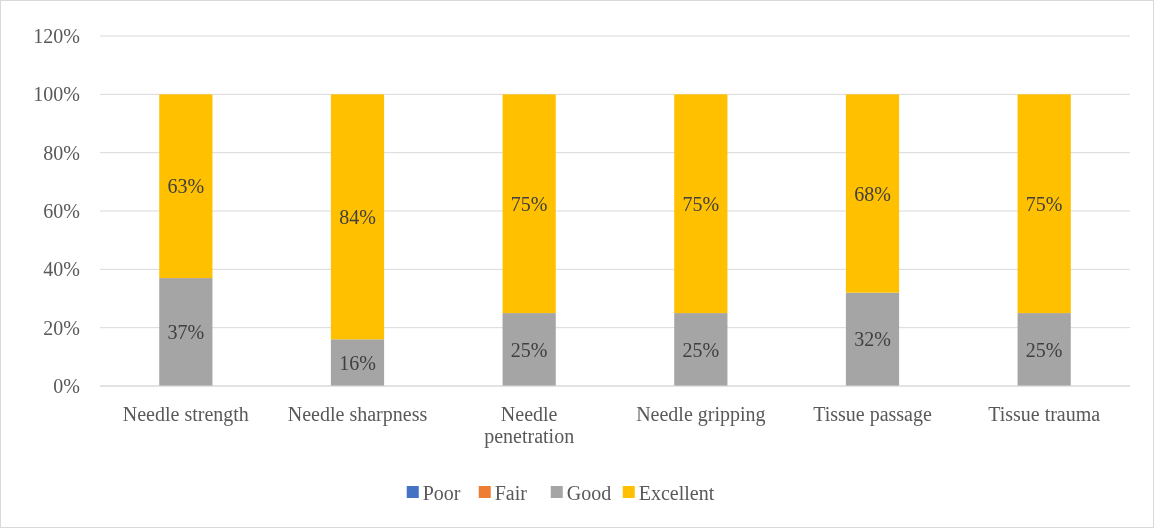 The height and width of the screenshot is (528, 1154). What do you see at coordinates (56, 94) in the screenshot?
I see `y-tick-label: 100%` at bounding box center [56, 94].